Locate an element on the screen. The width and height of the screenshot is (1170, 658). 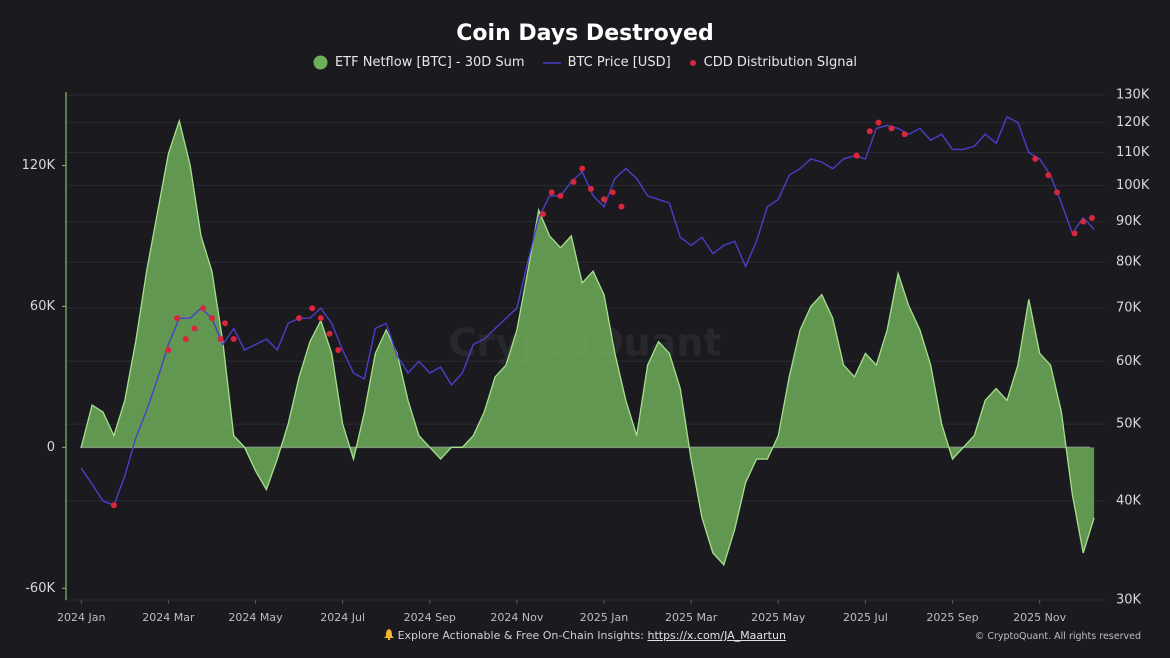
y2-tick-label: 30K is located at coordinates (1129, 600).